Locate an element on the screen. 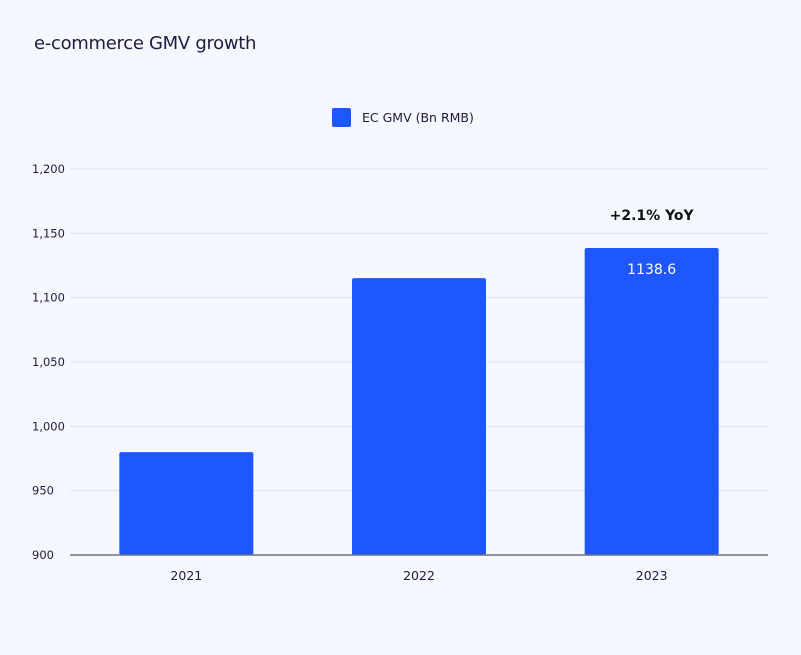 Image resolution: width=801 pixels, height=655 pixels. y-tick-label: 1,050 is located at coordinates (48, 362).